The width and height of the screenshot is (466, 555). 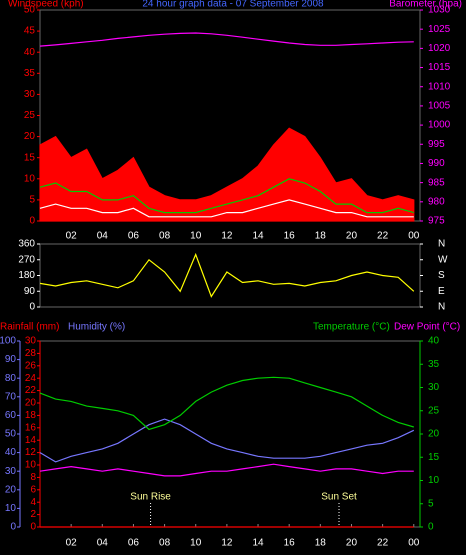 What do you see at coordinates (233, 5) in the screenshot?
I see `chart-title: 24 hour graph data - 07 September 2008` at bounding box center [233, 5].